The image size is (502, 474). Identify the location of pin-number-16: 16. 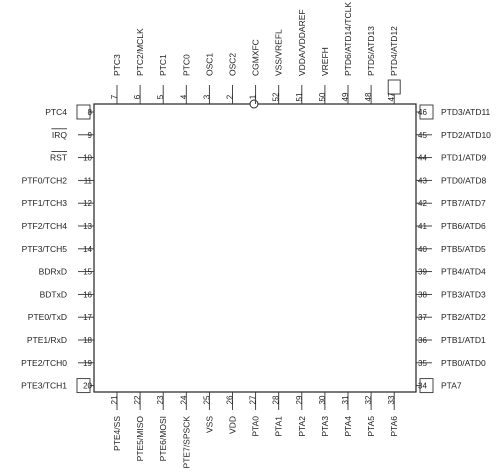
(87, 294).